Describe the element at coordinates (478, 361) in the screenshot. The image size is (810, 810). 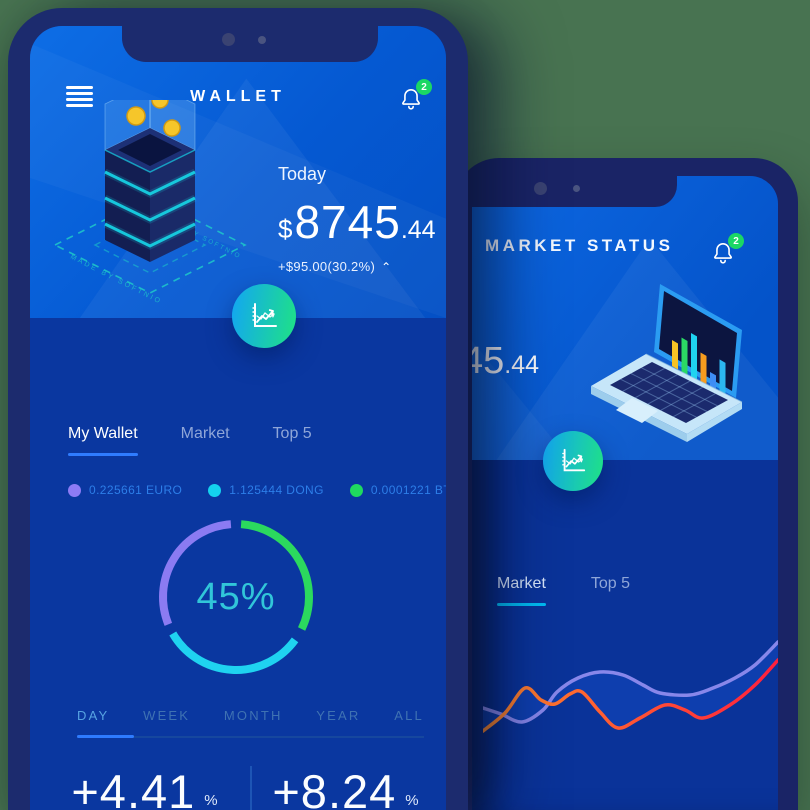
I see `balance-clipped-digit: 4` at that location.